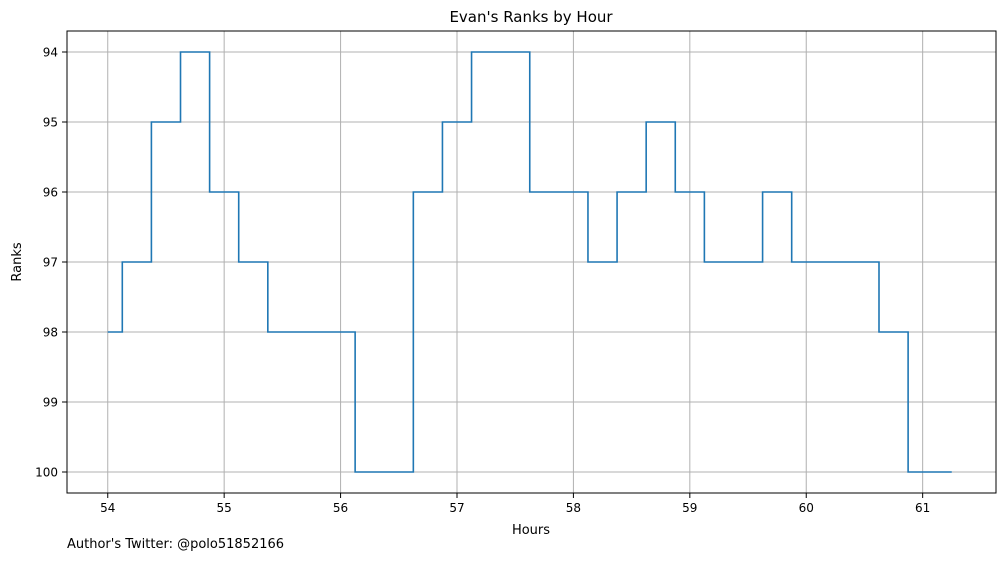 The height and width of the screenshot is (566, 1005). What do you see at coordinates (689, 508) in the screenshot?
I see `x-tick-label: 59` at bounding box center [689, 508].